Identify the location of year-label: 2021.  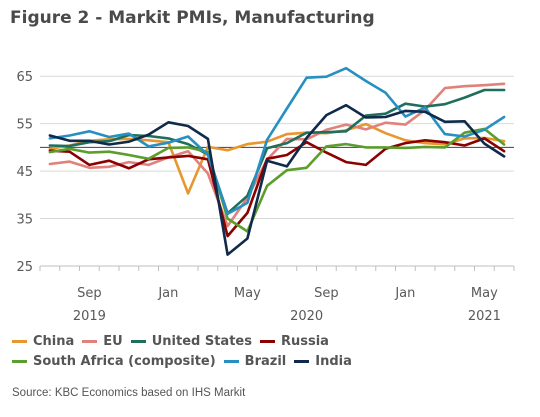
(484, 316).